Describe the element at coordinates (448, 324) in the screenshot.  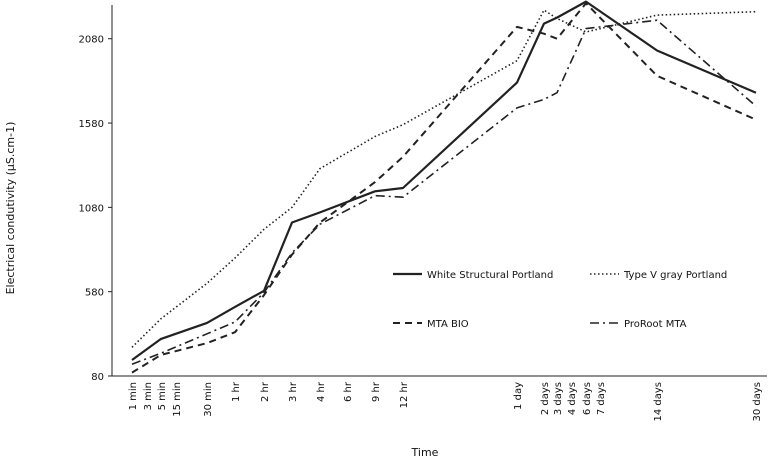
I see `legend-label: MTA BIO` at that location.